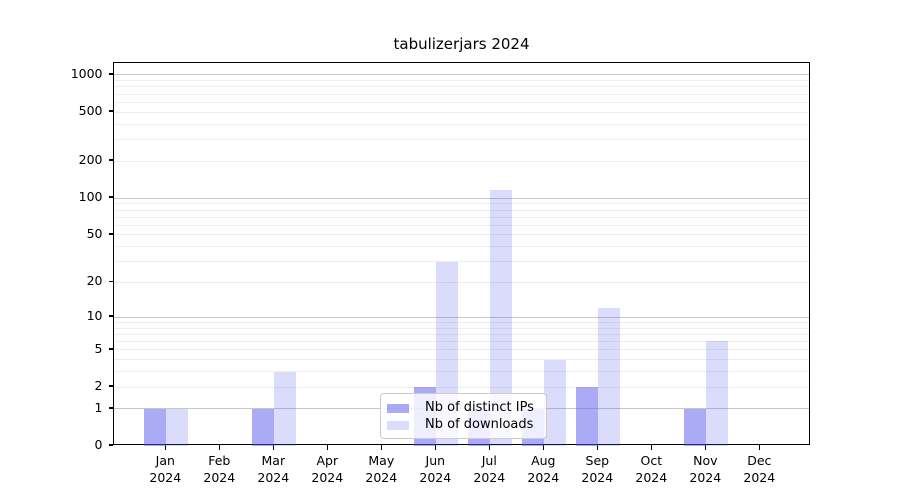  What do you see at coordinates (597, 469) in the screenshot?
I see `x-axis-tick-label: Sep 2024` at bounding box center [597, 469].